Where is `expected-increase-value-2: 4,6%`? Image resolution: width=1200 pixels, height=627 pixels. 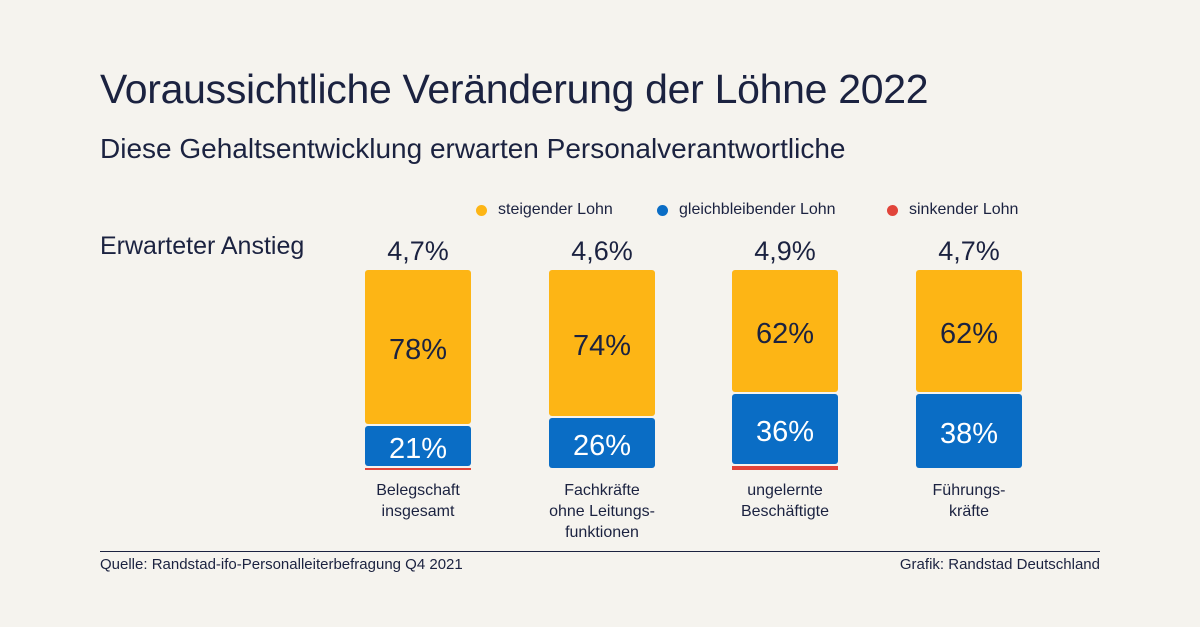 expected-increase-value-2: 4,6% is located at coordinates (602, 251).